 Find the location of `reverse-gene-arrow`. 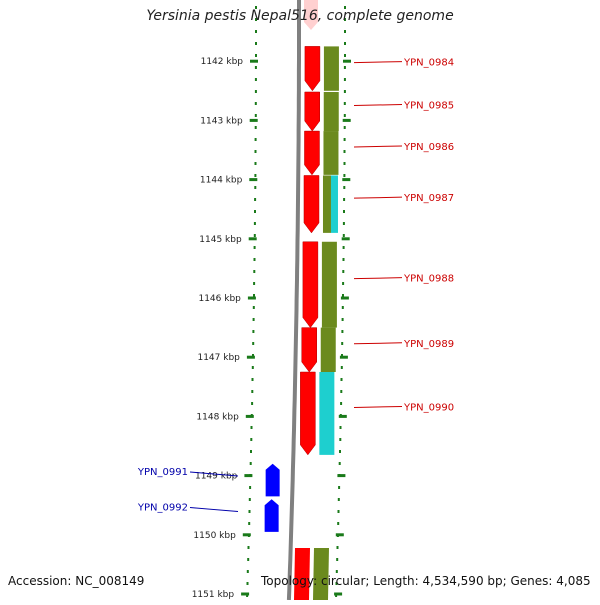

reverse-gene-arrow is located at coordinates (271, 515).